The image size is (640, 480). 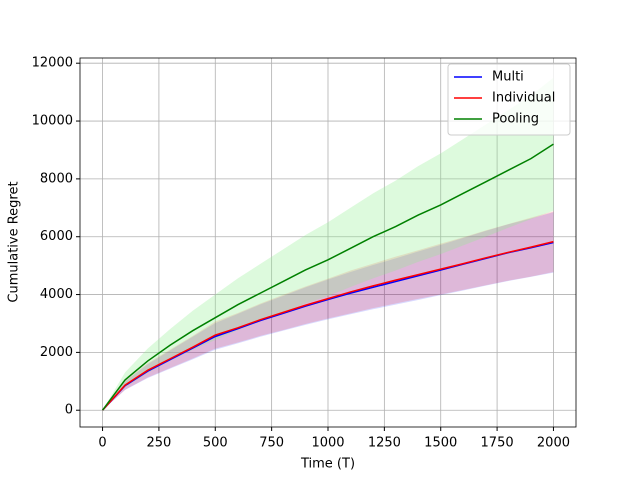 I want to click on x-tick-label: 0, so click(x=102, y=443).